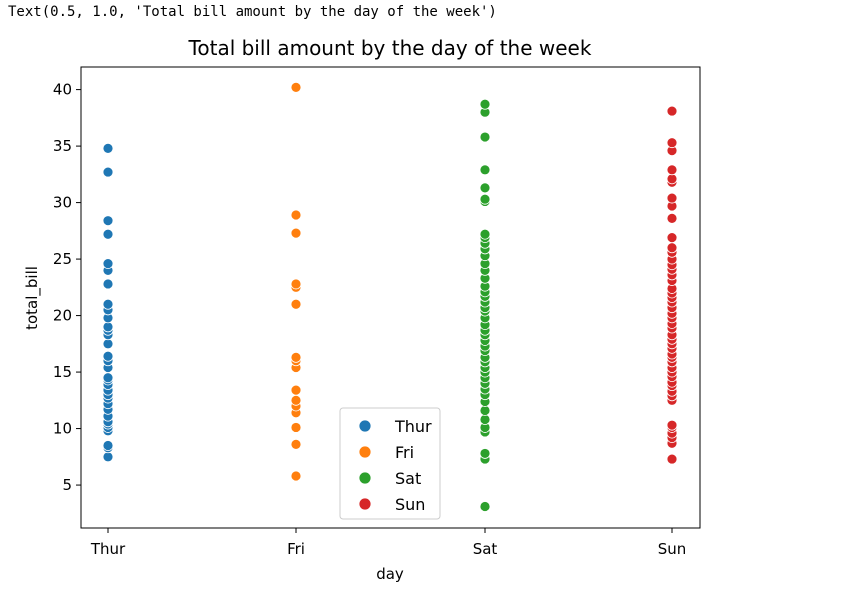  I want to click on y-tick-label: 5, so click(67, 485).